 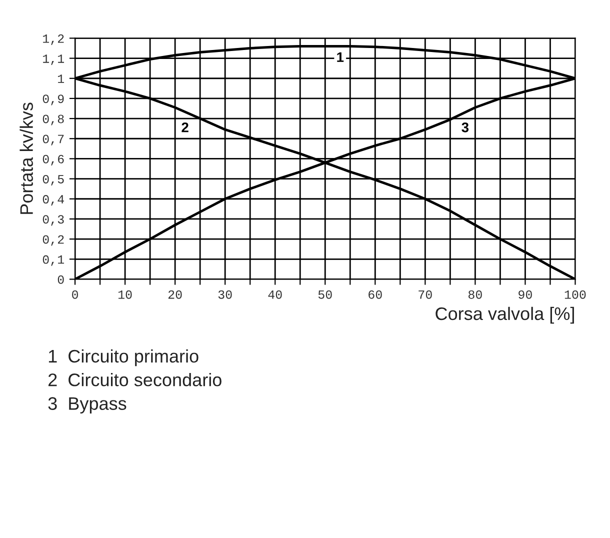 What do you see at coordinates (26, 158) in the screenshot?
I see `y-axis-title: Portata kv/kvs` at bounding box center [26, 158].